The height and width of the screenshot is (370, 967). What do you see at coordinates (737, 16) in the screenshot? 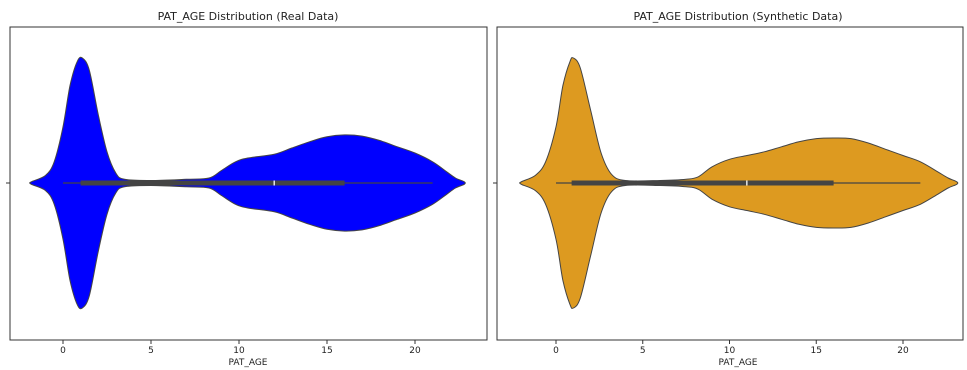
I see `chart-title-synthetic: PAT_AGE Distribution (Synthetic Data)` at bounding box center [737, 16].